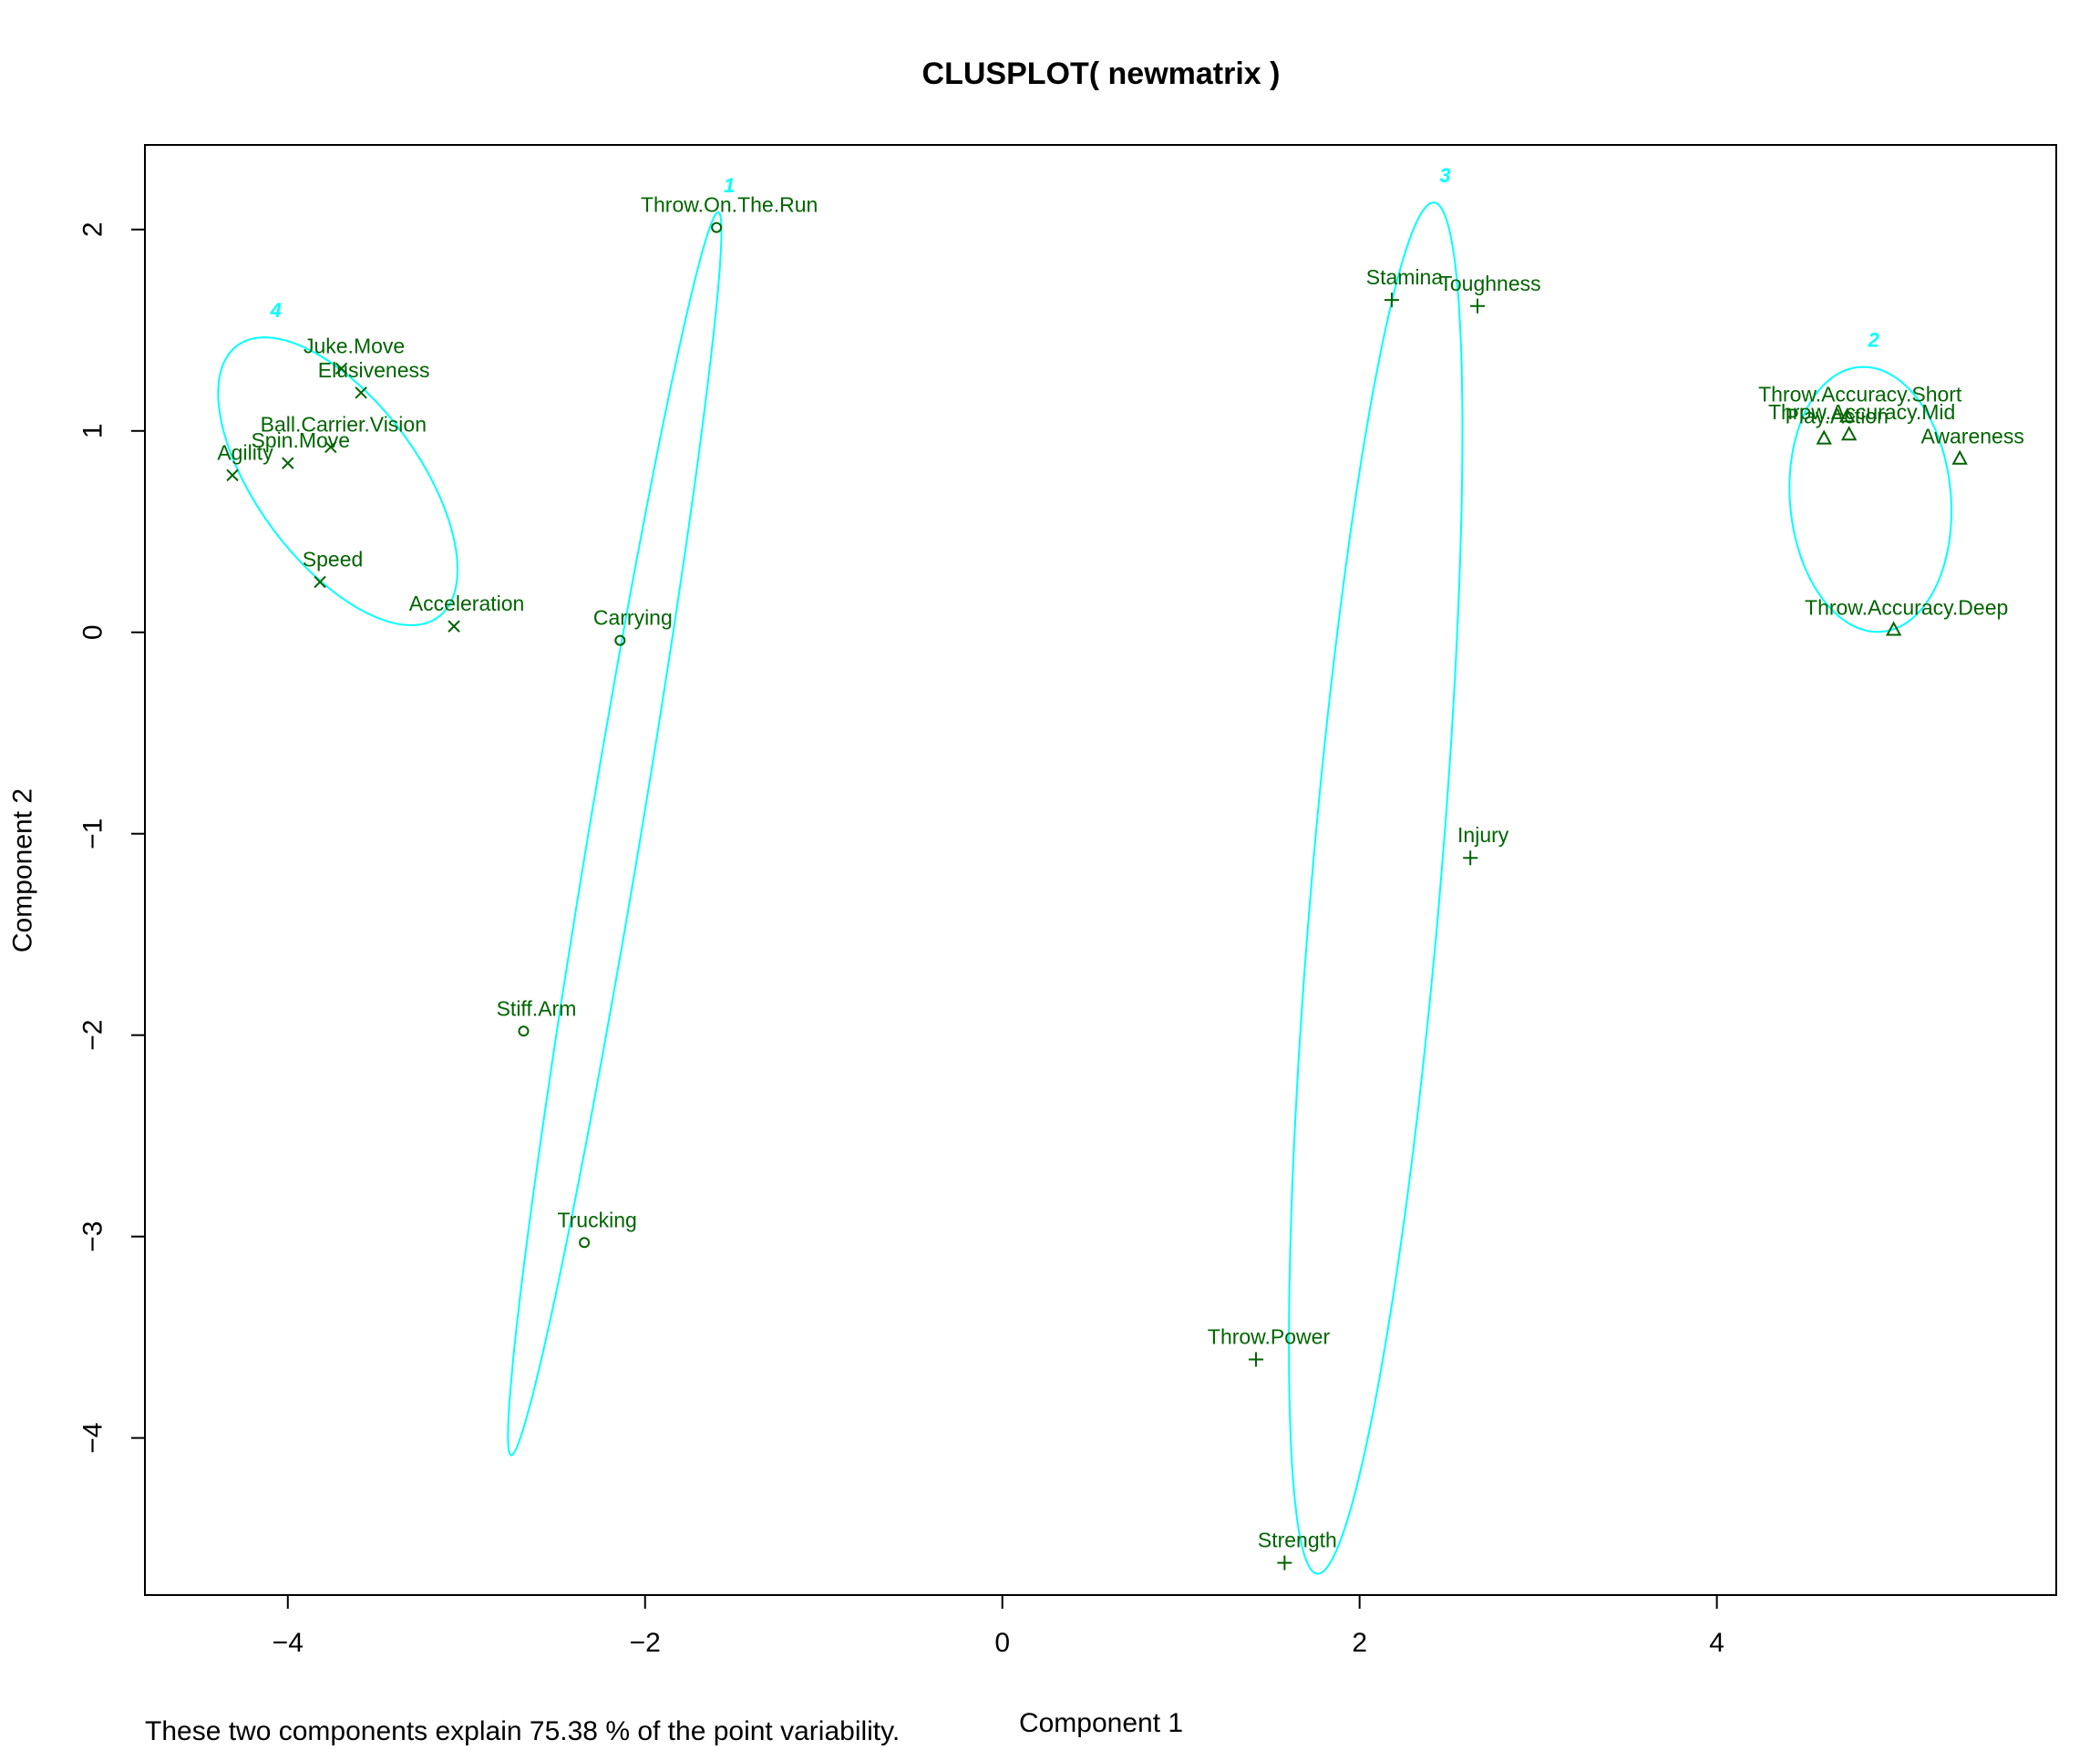  I want to click on point-marker-toughness, so click(1478, 306).